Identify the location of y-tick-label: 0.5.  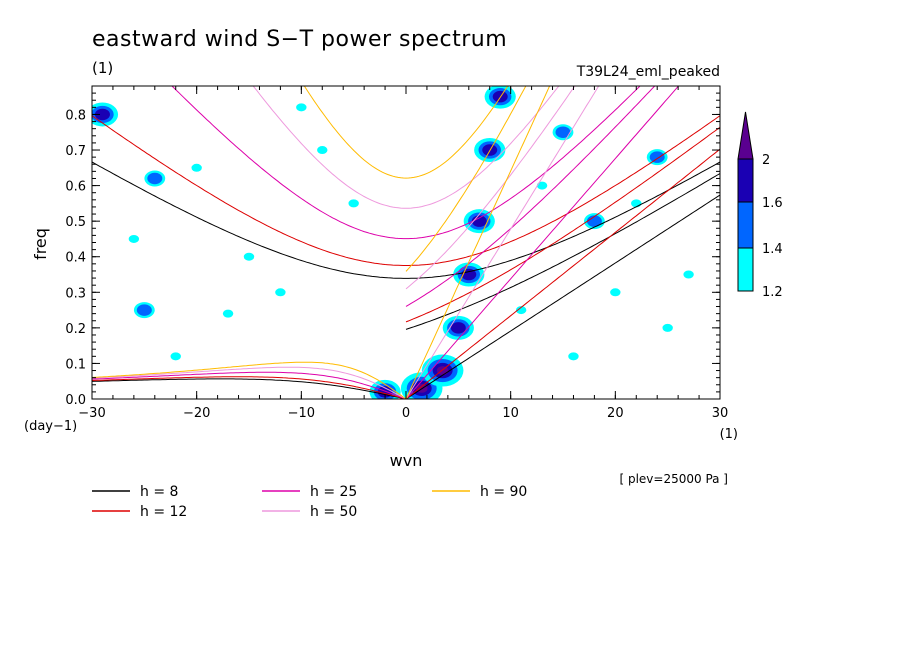
(75, 222).